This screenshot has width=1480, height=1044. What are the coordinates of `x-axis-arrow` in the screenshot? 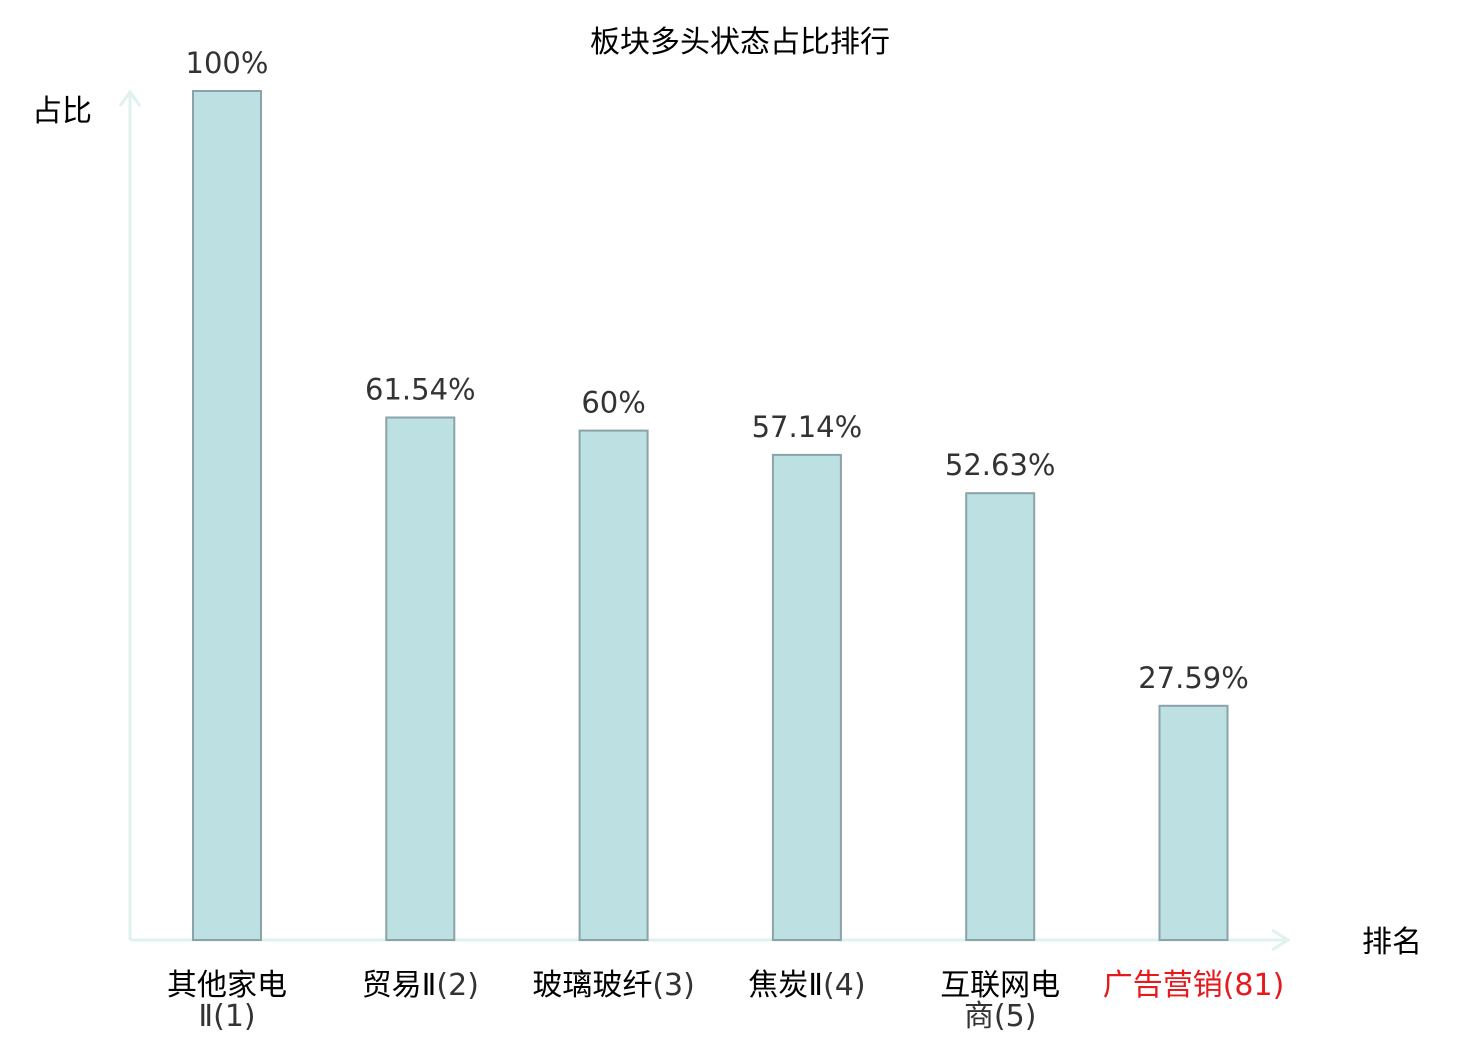 It's located at (1281, 940).